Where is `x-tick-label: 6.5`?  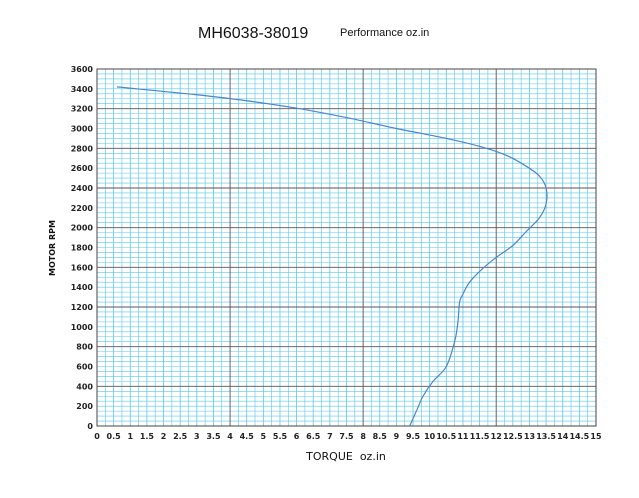 x-tick-label: 6.5 is located at coordinates (313, 436).